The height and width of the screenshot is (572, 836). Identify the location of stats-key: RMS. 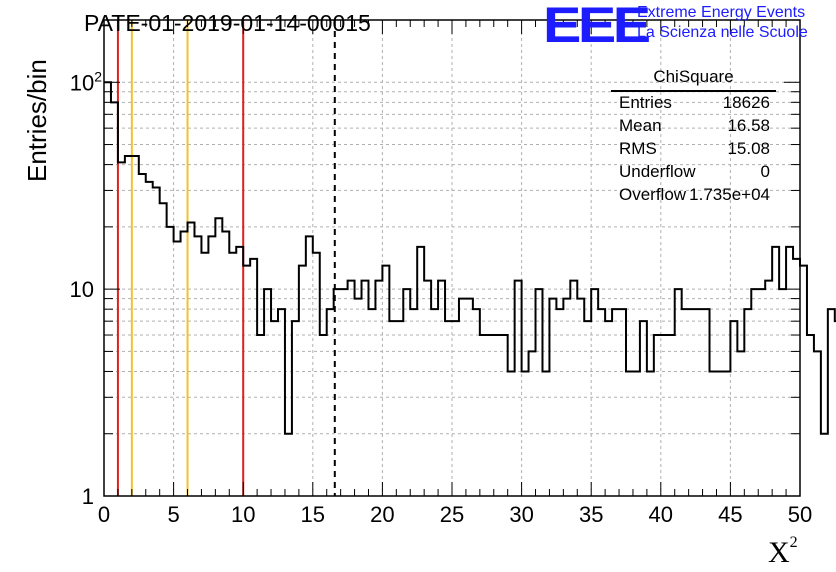
(638, 148).